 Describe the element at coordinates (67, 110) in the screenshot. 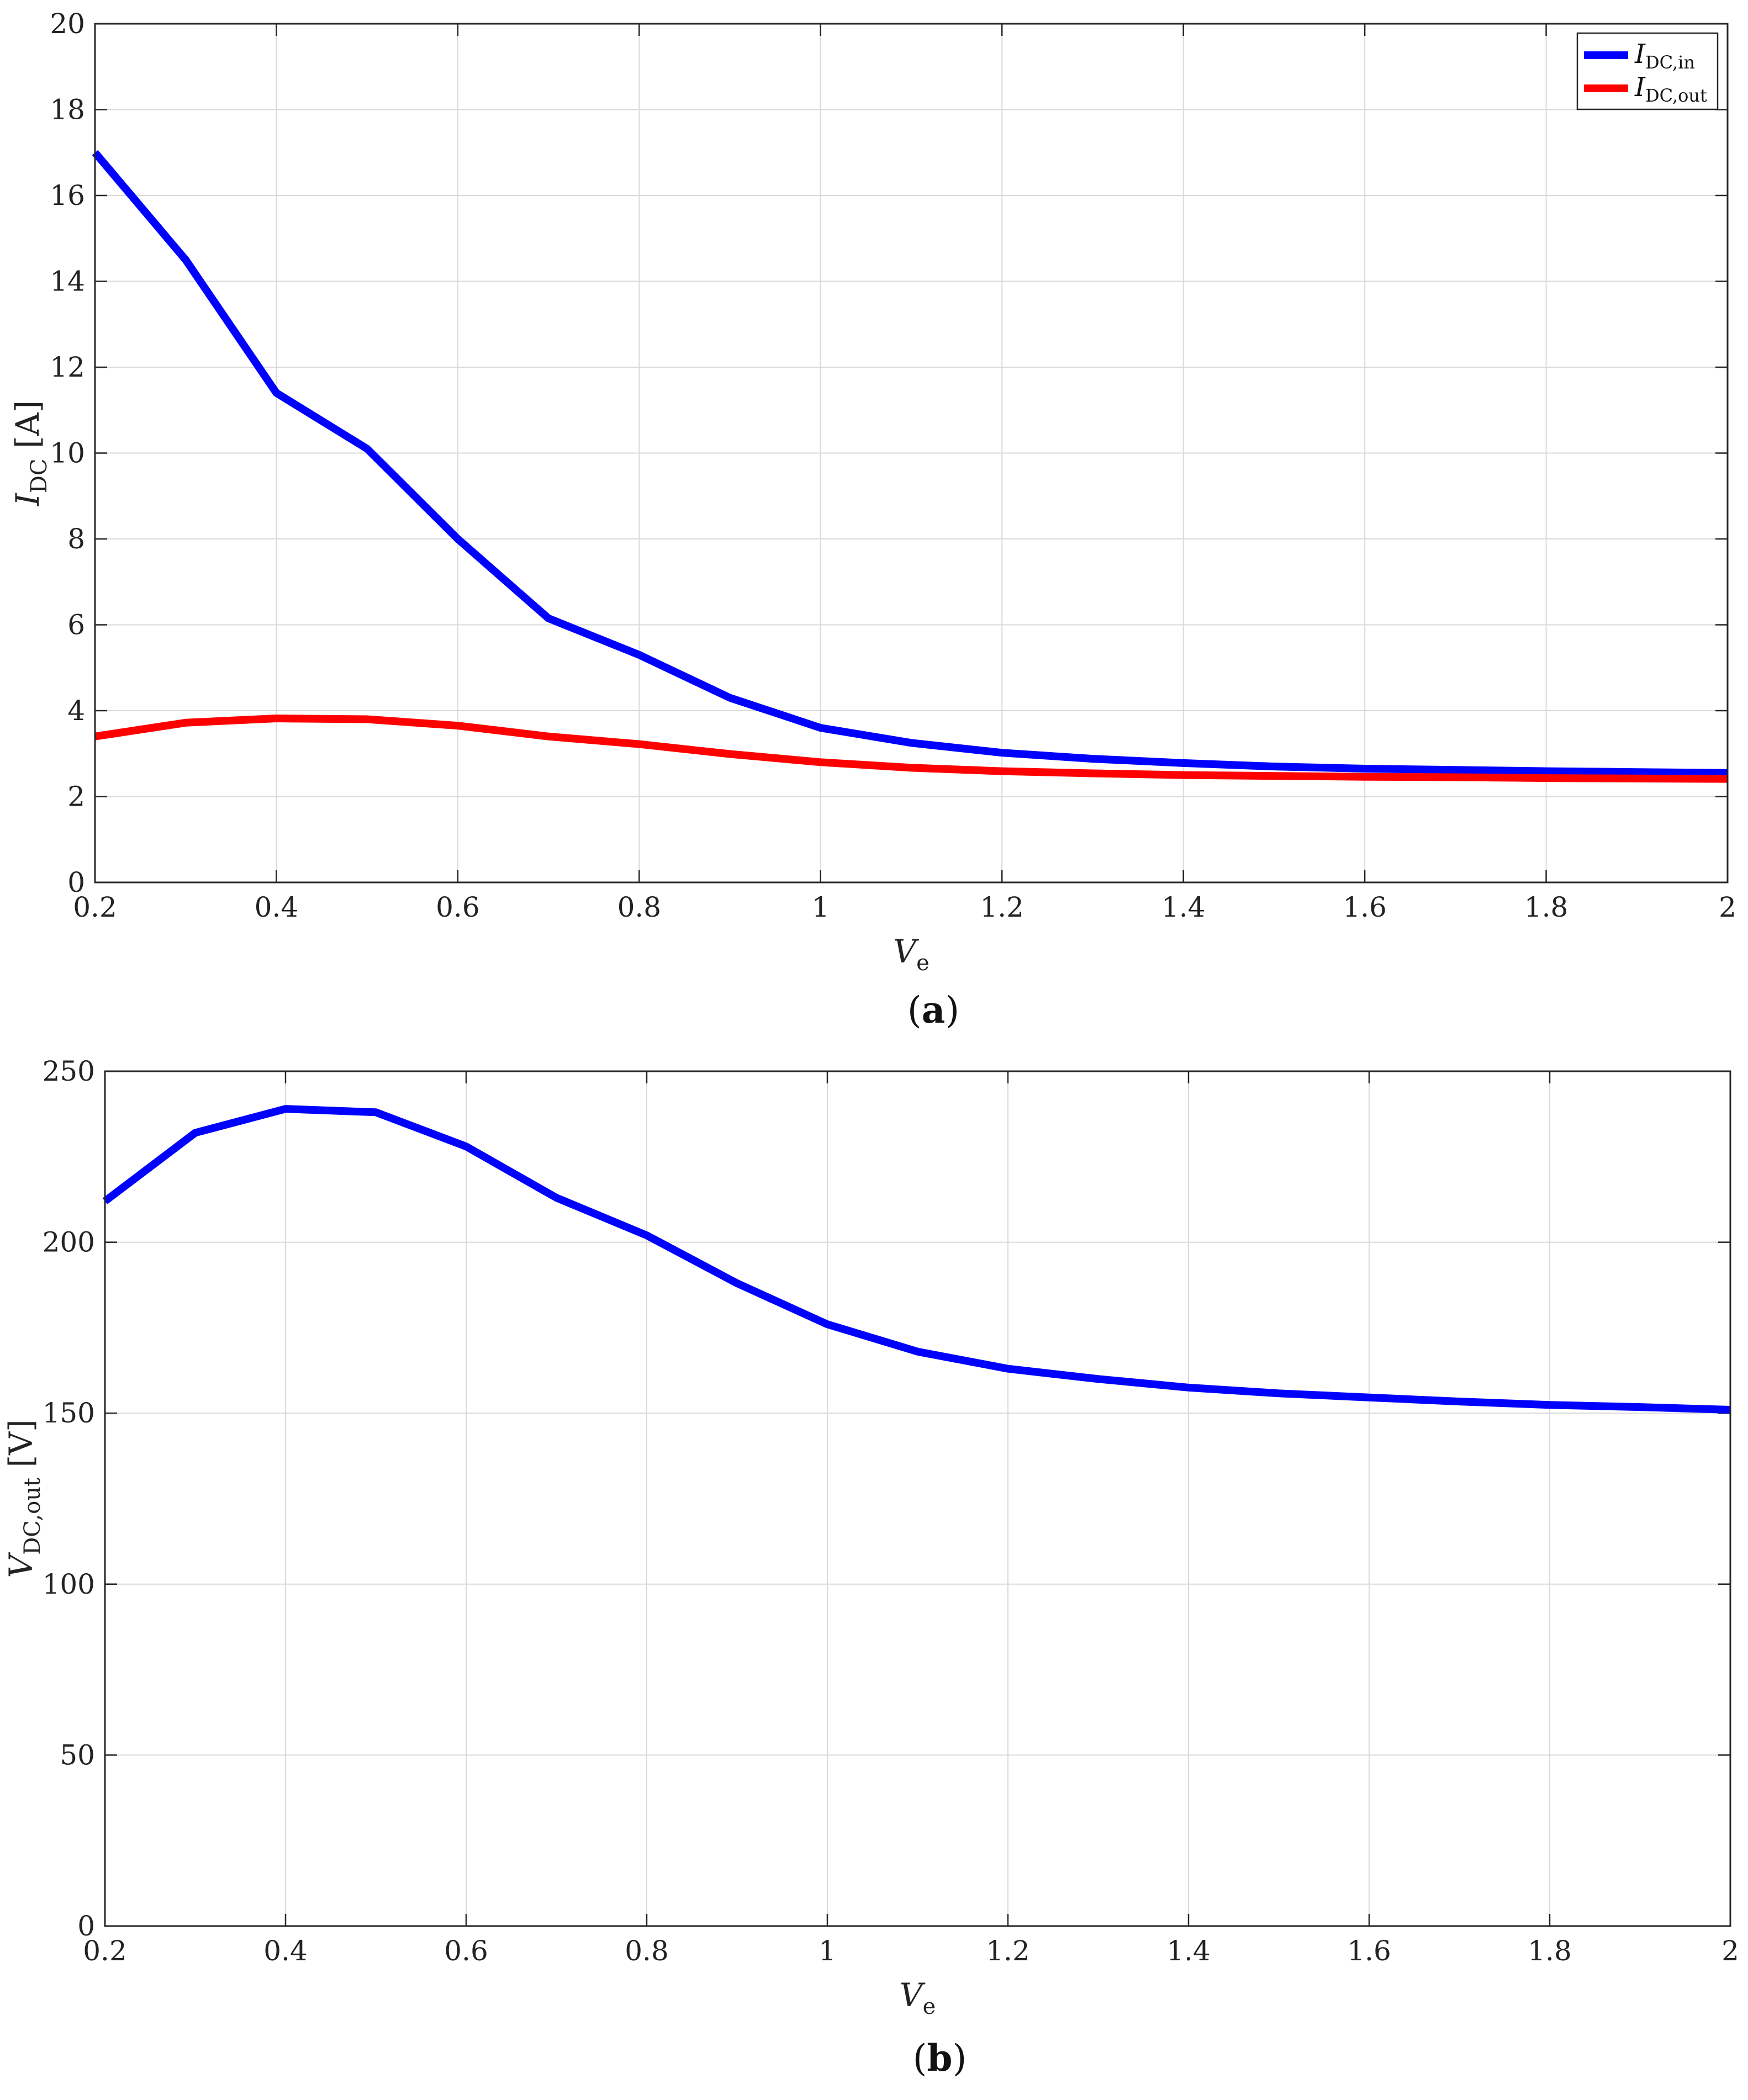

I see `y-tick-label: 18` at that location.